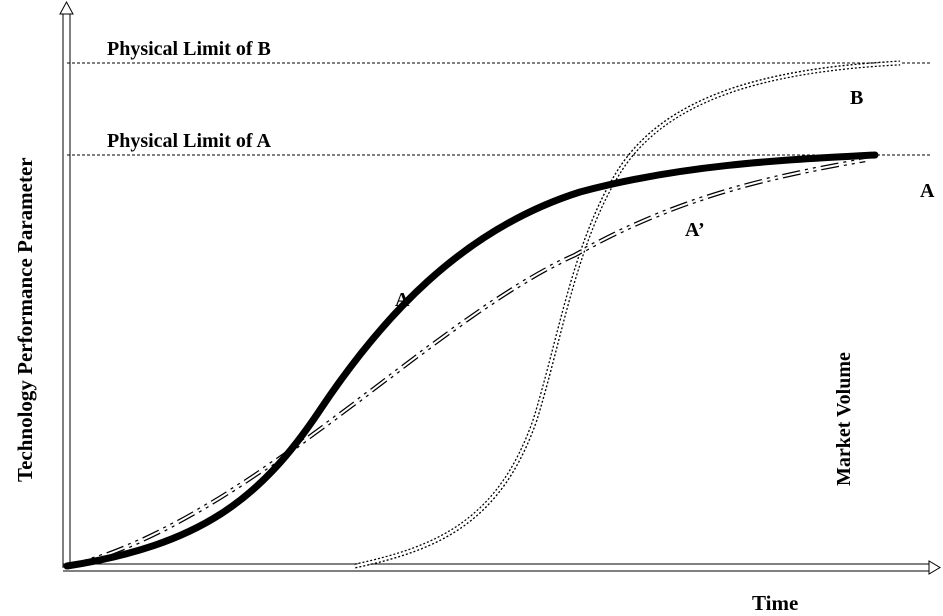 The image size is (943, 616). Describe the element at coordinates (695, 230) in the screenshot. I see `curve-a-prime-label: A’` at that location.